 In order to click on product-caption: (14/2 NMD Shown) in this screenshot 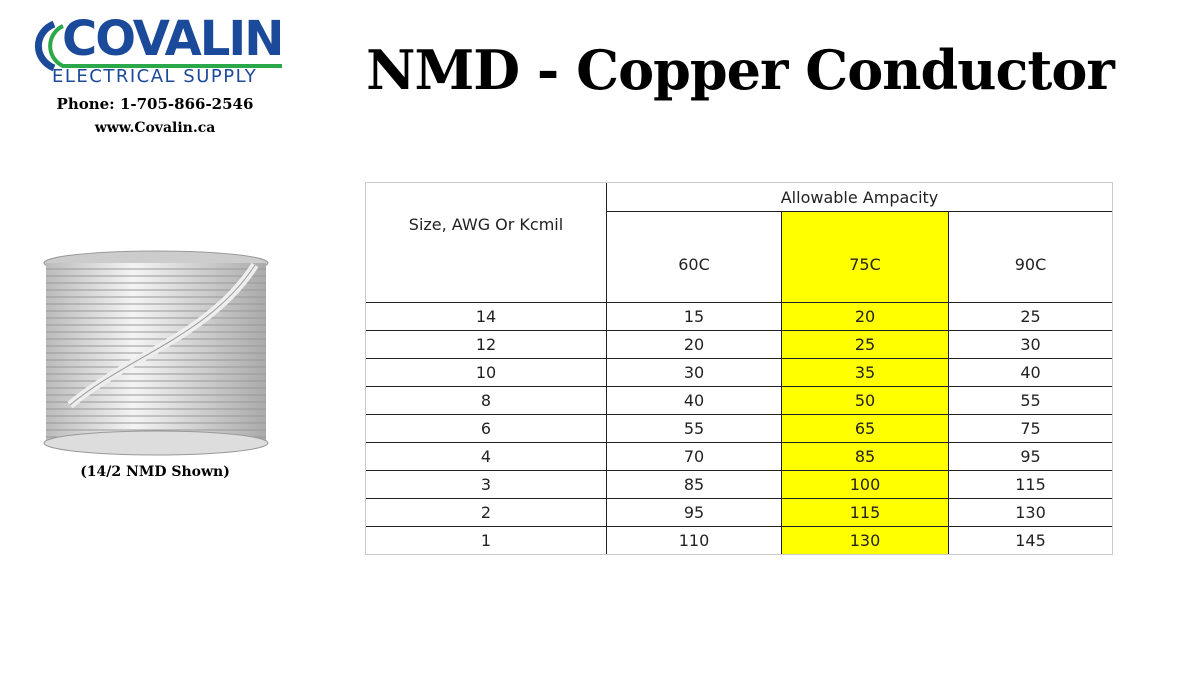, I will do `click(155, 472)`.